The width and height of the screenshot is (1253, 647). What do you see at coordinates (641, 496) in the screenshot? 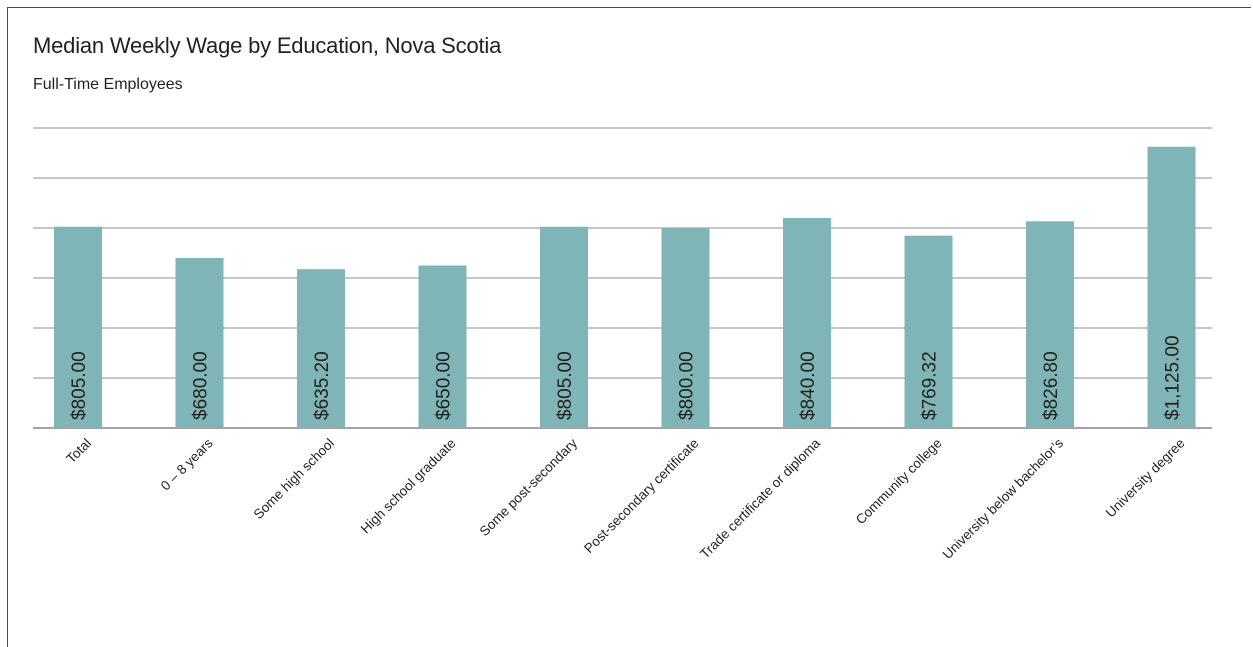
I see `category-label: Post-secondary certificate` at bounding box center [641, 496].